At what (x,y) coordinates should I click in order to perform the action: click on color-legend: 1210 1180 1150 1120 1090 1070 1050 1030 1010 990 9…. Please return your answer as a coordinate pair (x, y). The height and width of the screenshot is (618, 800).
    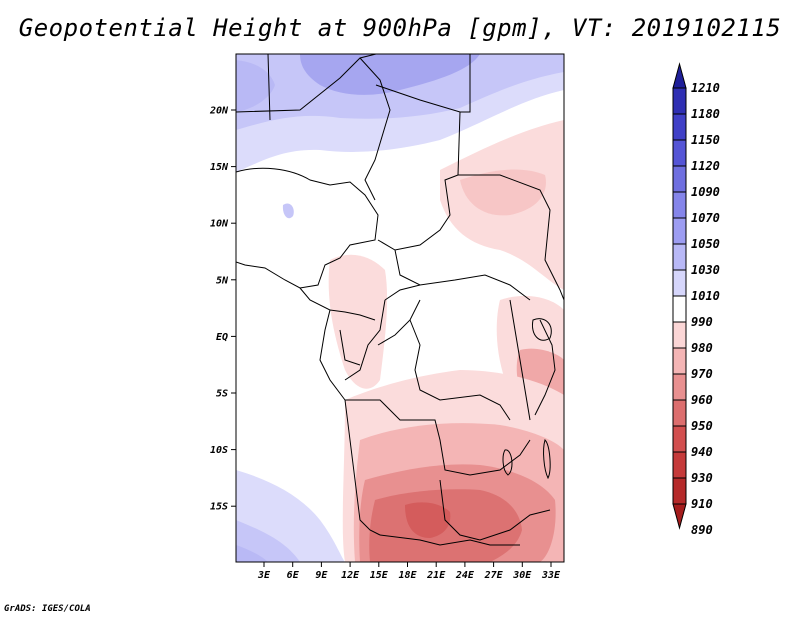
    Looking at the image, I should click on (696, 299).